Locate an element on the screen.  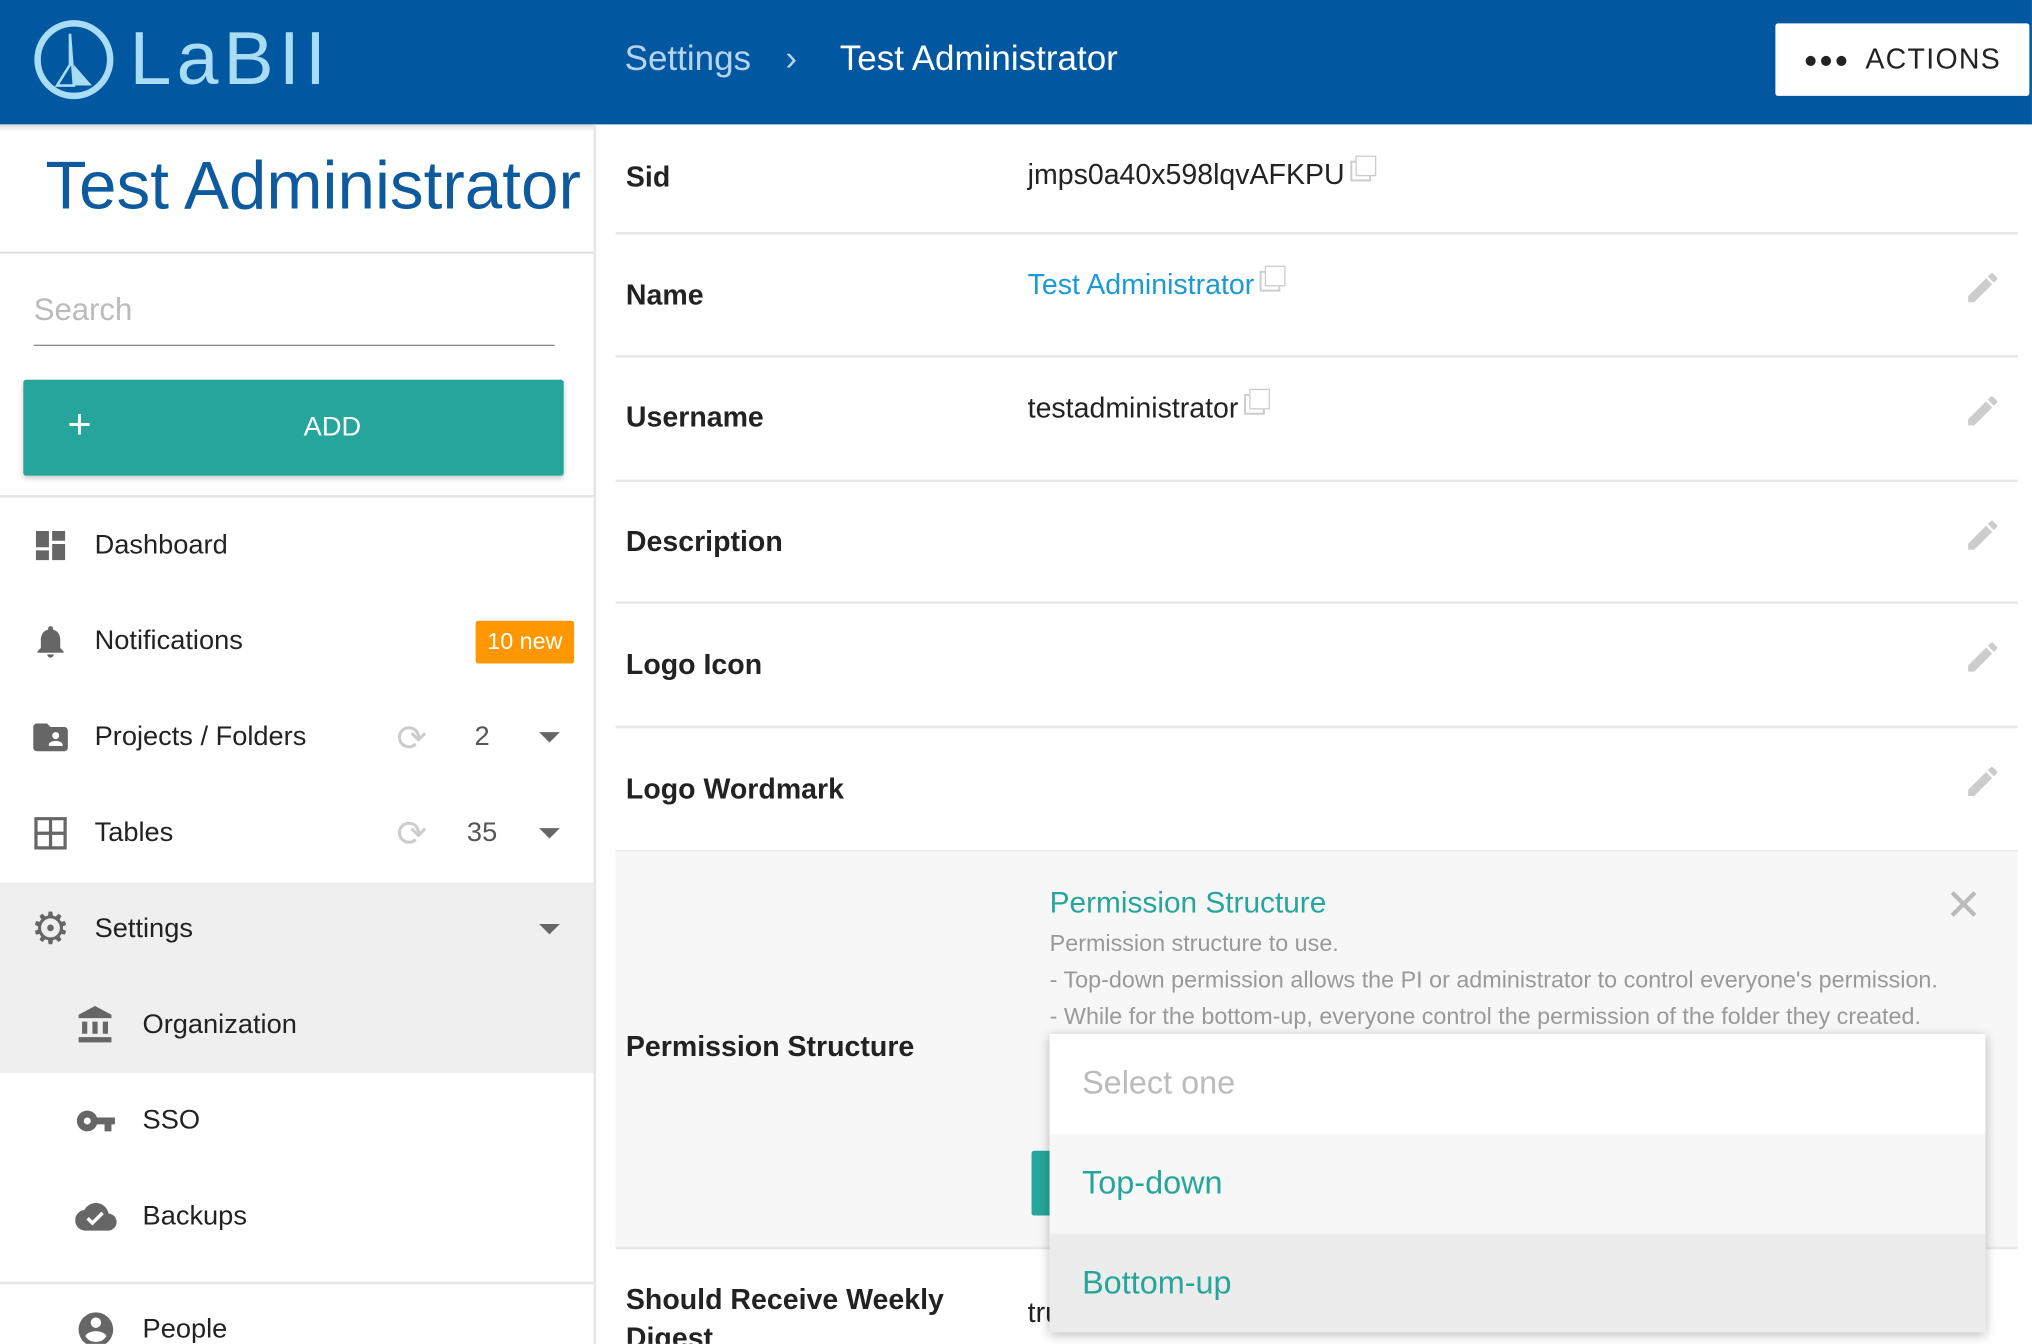
labii-logo-icon is located at coordinates (202, 59).